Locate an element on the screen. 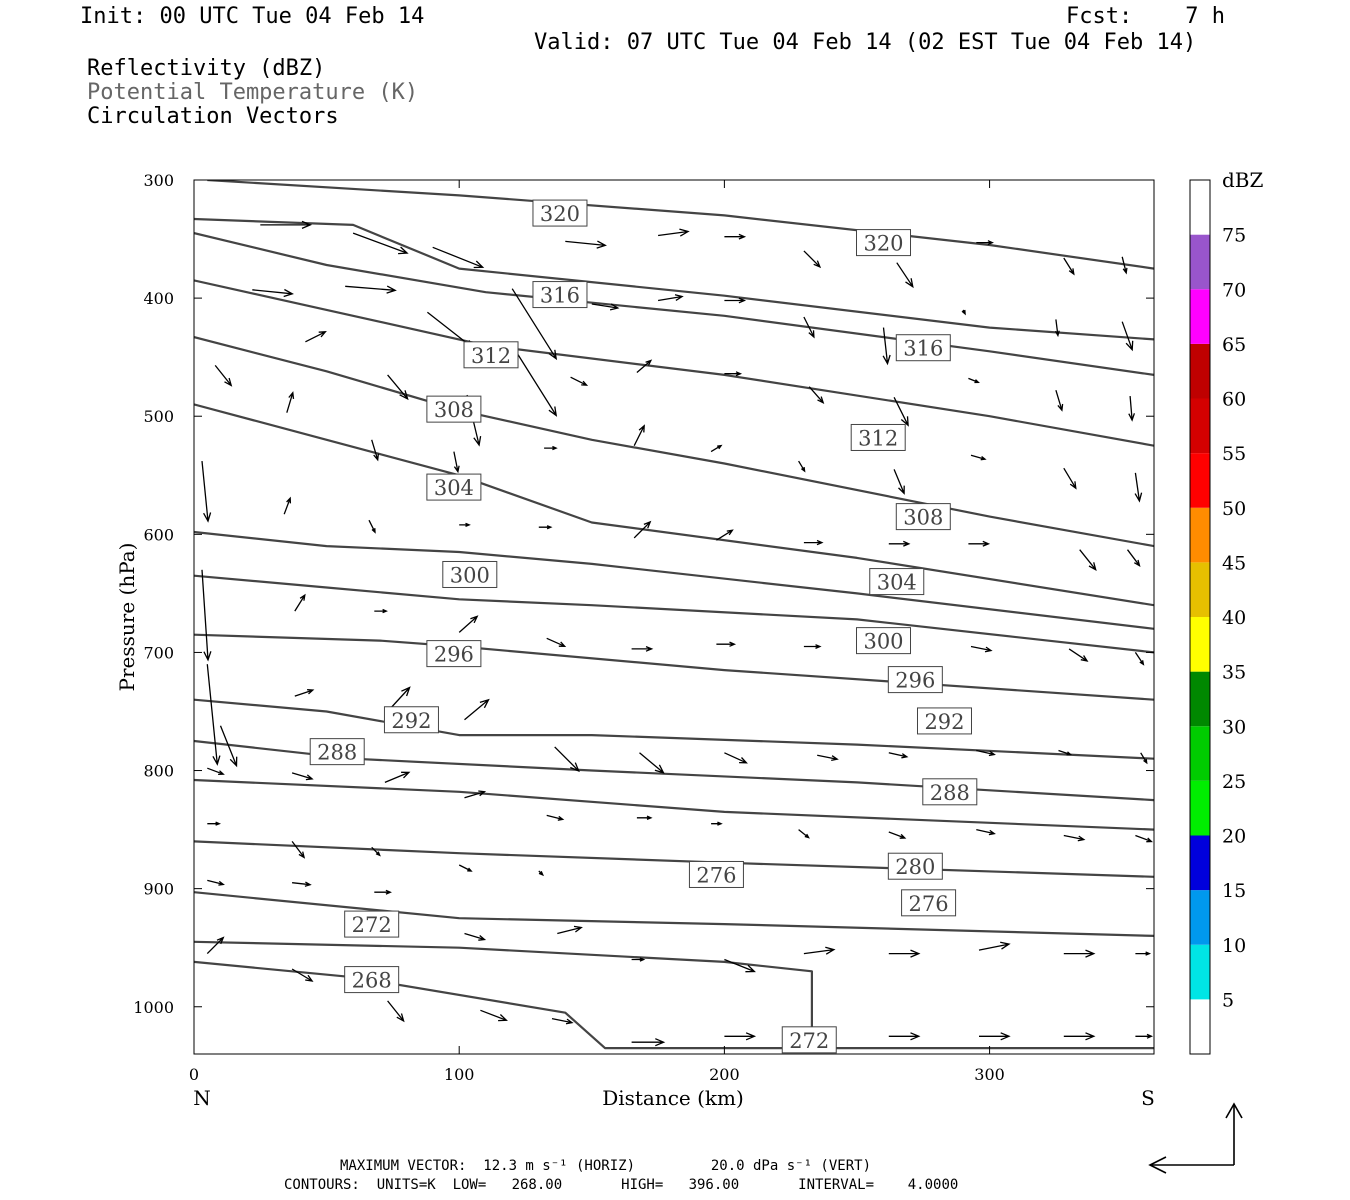 This screenshot has width=1350, height=1200. contour-label: 288 is located at coordinates (337, 753).